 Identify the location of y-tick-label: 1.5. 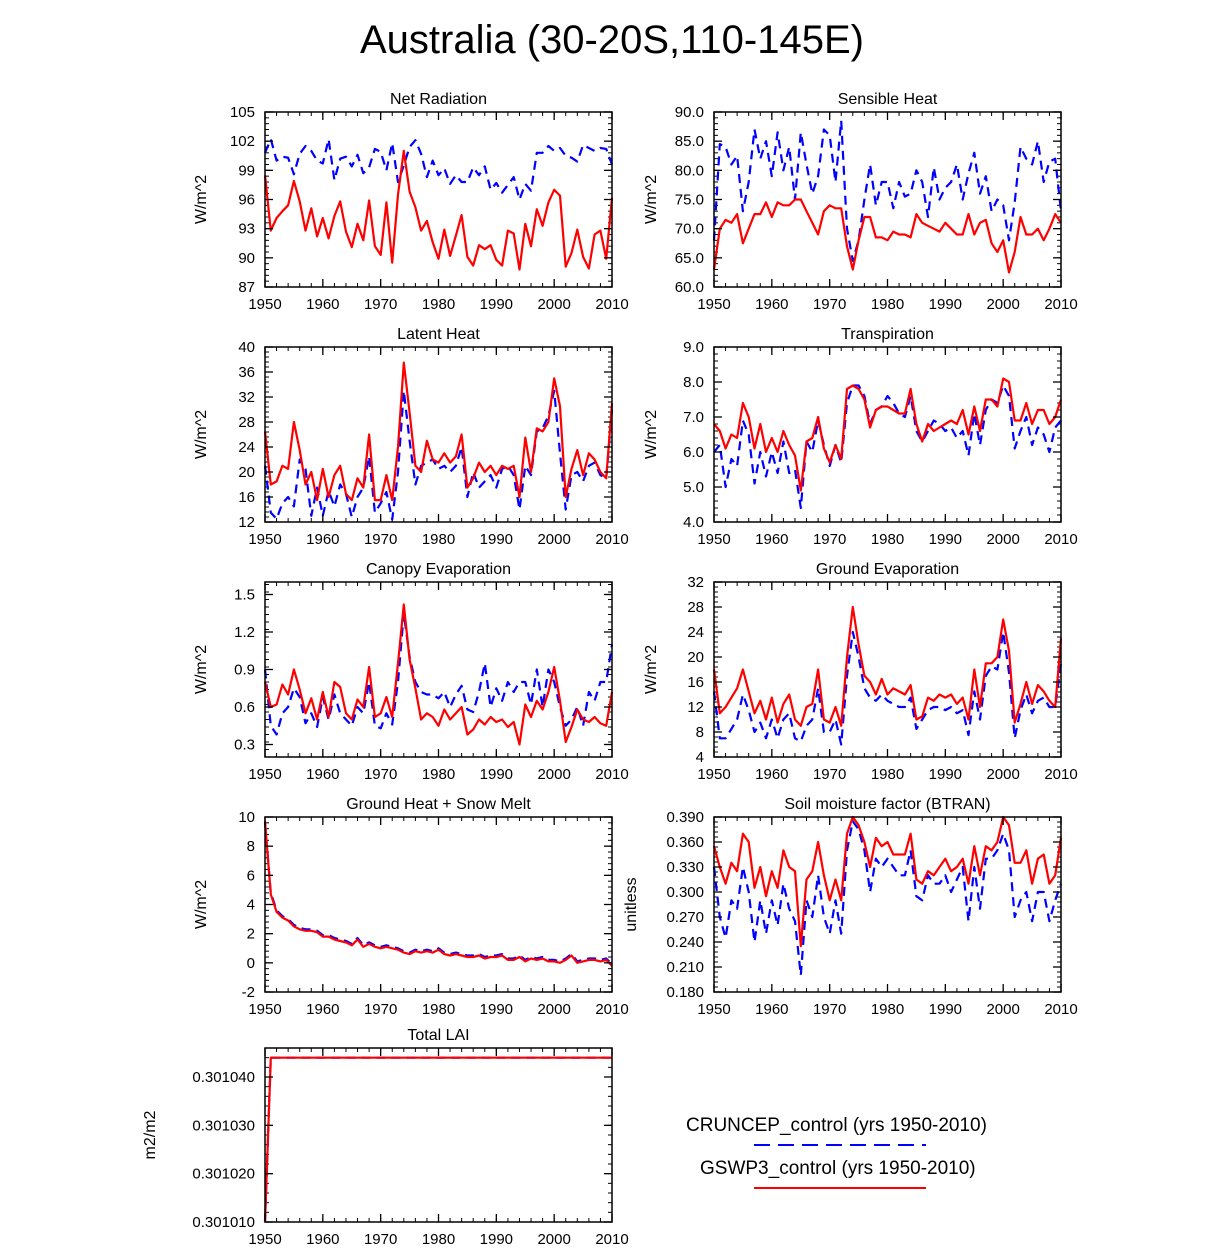
(244, 595).